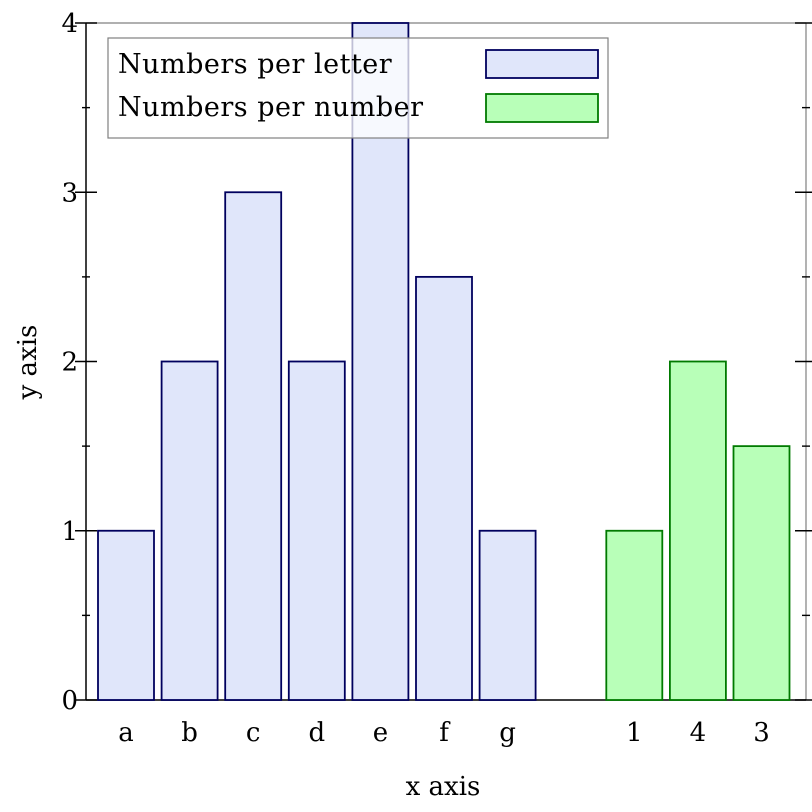 The image size is (812, 812). I want to click on y-tick-label: 0, so click(69, 701).